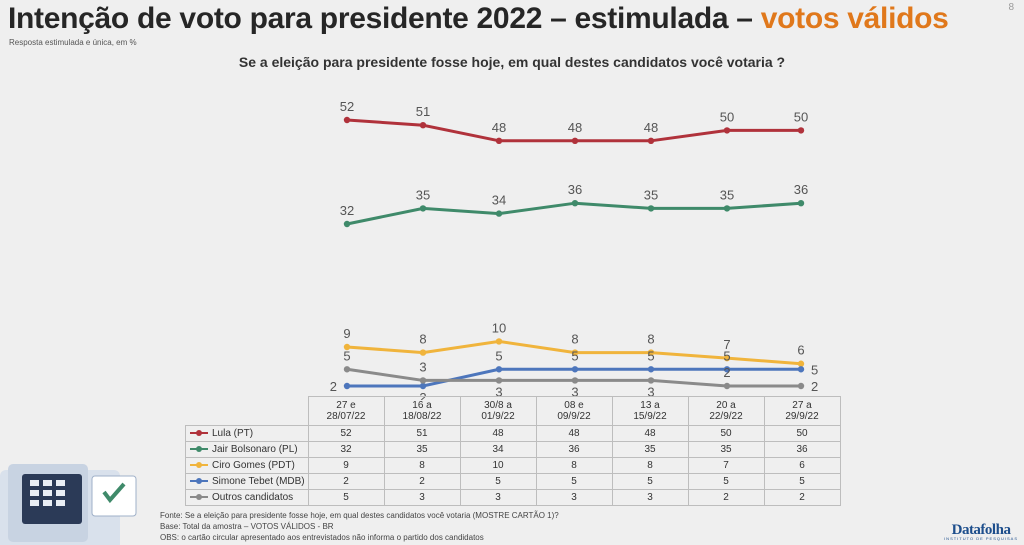 This screenshot has width=1024, height=545. I want to click on table-value-cell: 50, so click(726, 433).